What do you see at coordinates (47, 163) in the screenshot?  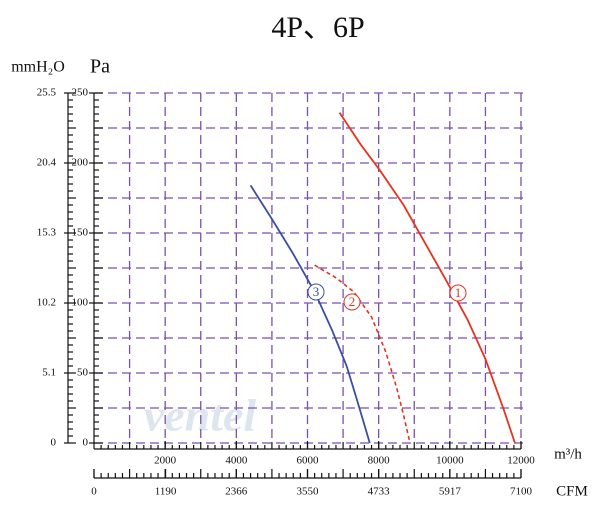 I see `y2-tick-label: 20.4` at bounding box center [47, 163].